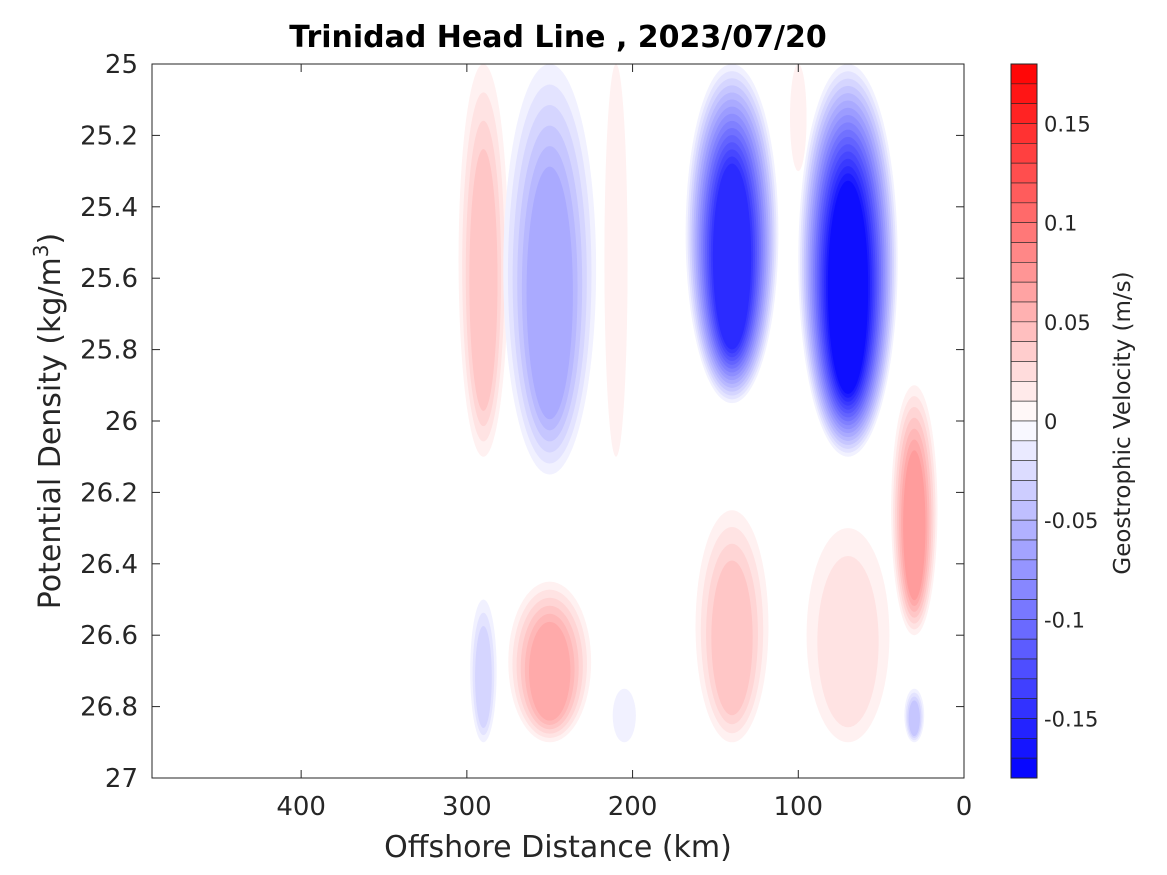 The width and height of the screenshot is (1167, 875). What do you see at coordinates (301, 807) in the screenshot?
I see `x-tick-label: 400` at bounding box center [301, 807].